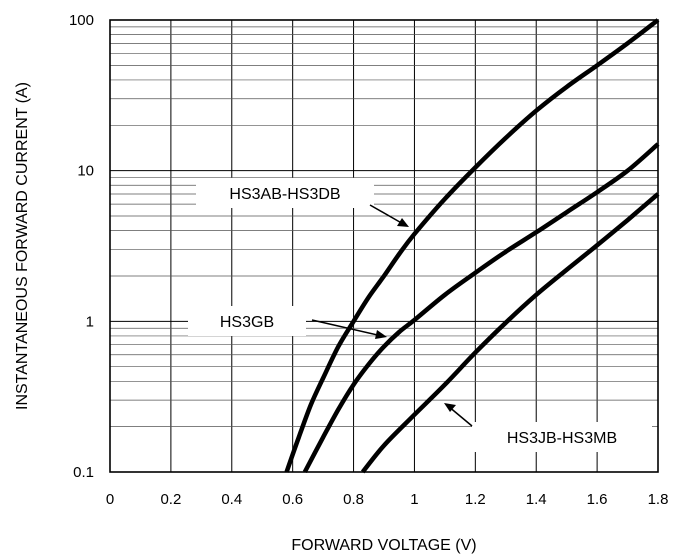 This screenshot has width=696, height=559. What do you see at coordinates (231, 499) in the screenshot?
I see `x-tick-label: 0.4` at bounding box center [231, 499].